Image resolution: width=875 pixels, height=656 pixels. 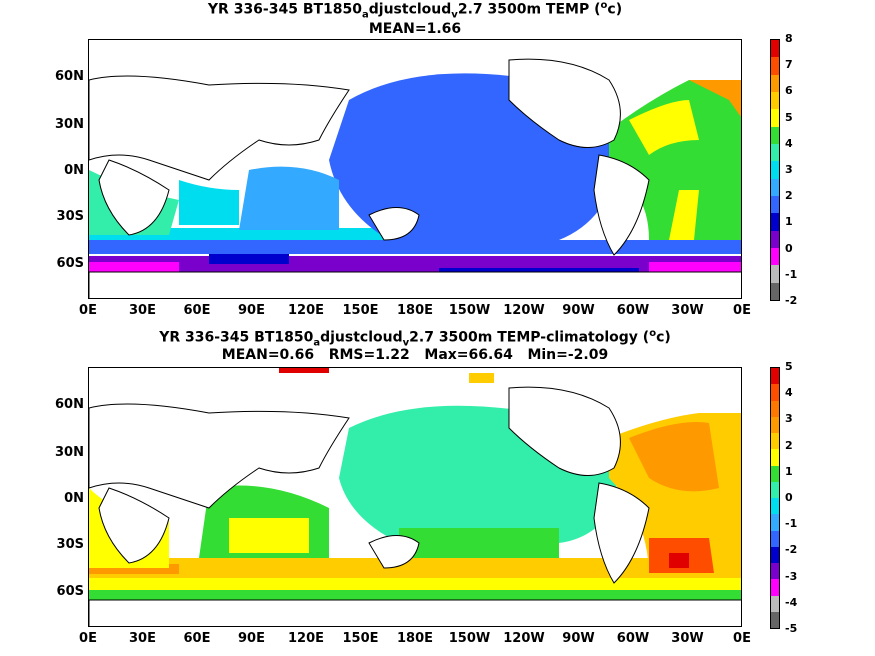 I want to click on title-text: c), so click(x=663, y=337).